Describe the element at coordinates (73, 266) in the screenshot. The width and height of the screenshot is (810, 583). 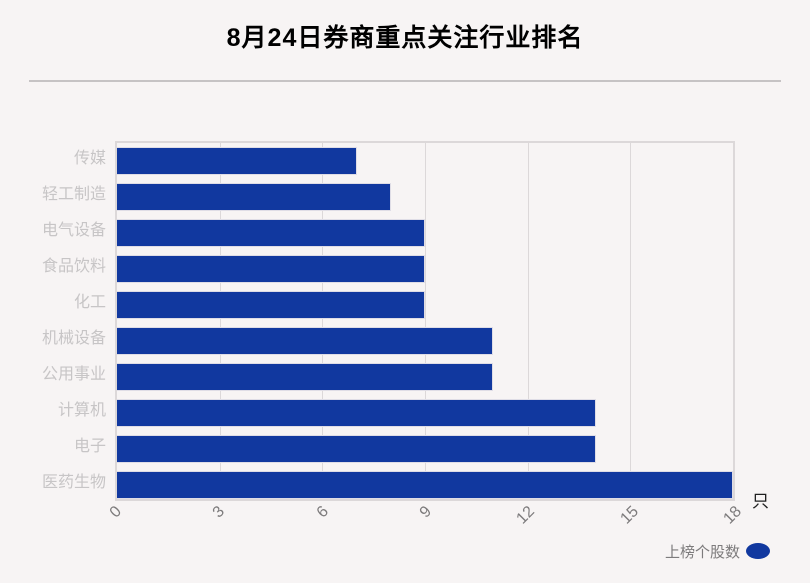
I see `category-label: 食品饮料` at that location.